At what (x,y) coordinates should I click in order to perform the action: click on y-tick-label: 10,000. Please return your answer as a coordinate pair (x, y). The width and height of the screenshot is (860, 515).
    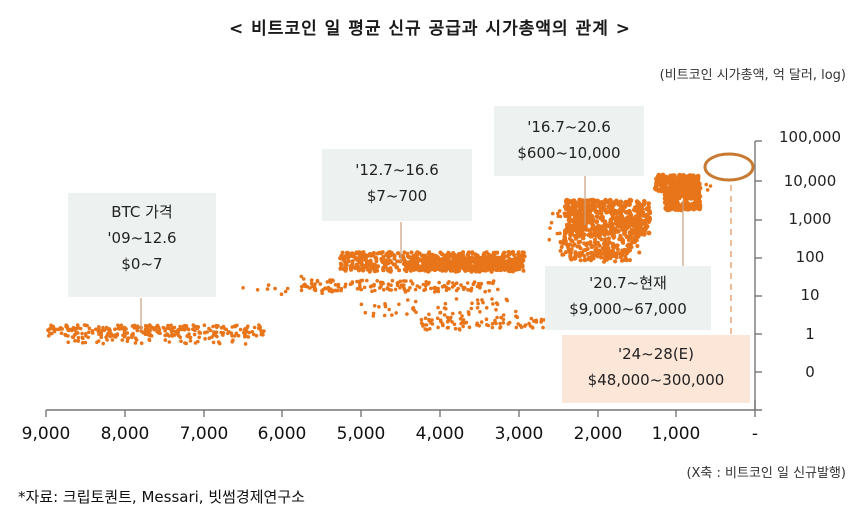
    Looking at the image, I should click on (810, 181).